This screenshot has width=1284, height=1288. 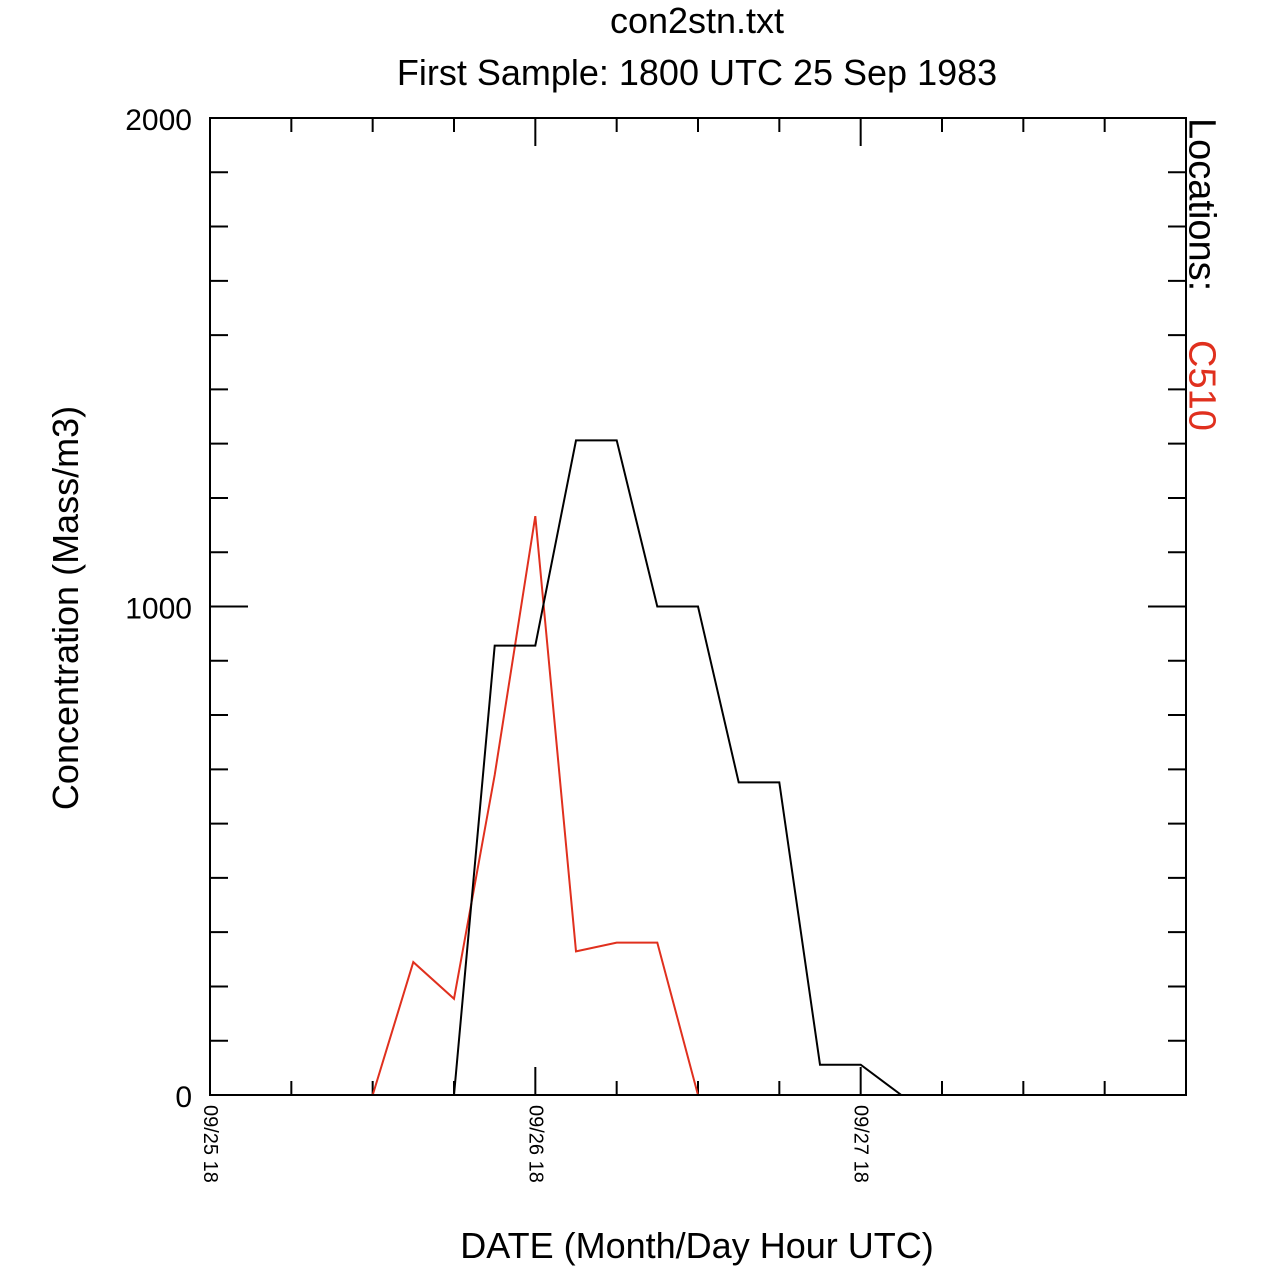 I want to click on y-tick-label: 1000, so click(x=158, y=609).